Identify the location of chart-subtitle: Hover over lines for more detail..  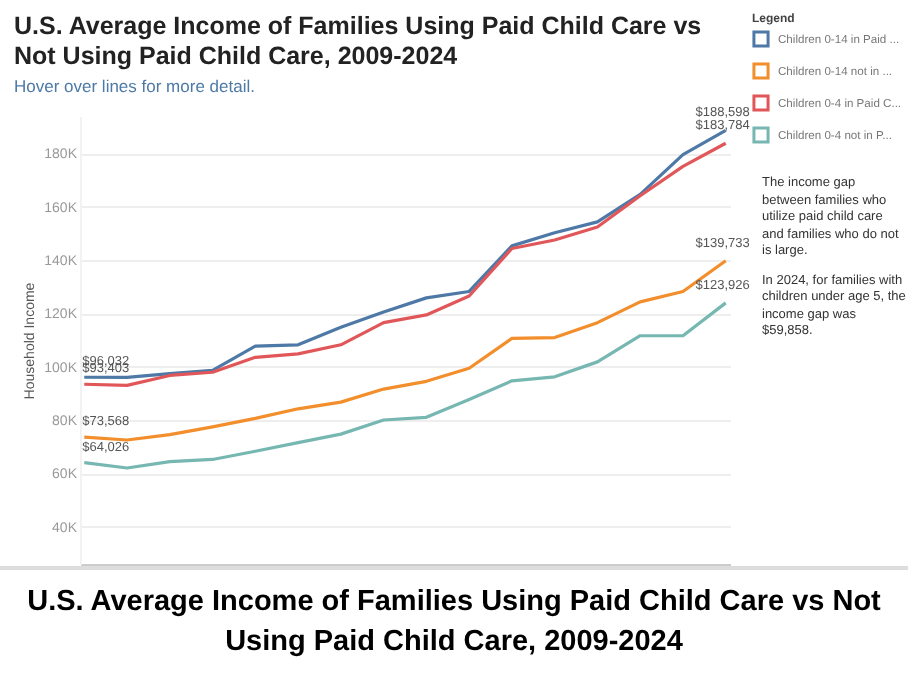
(134, 86).